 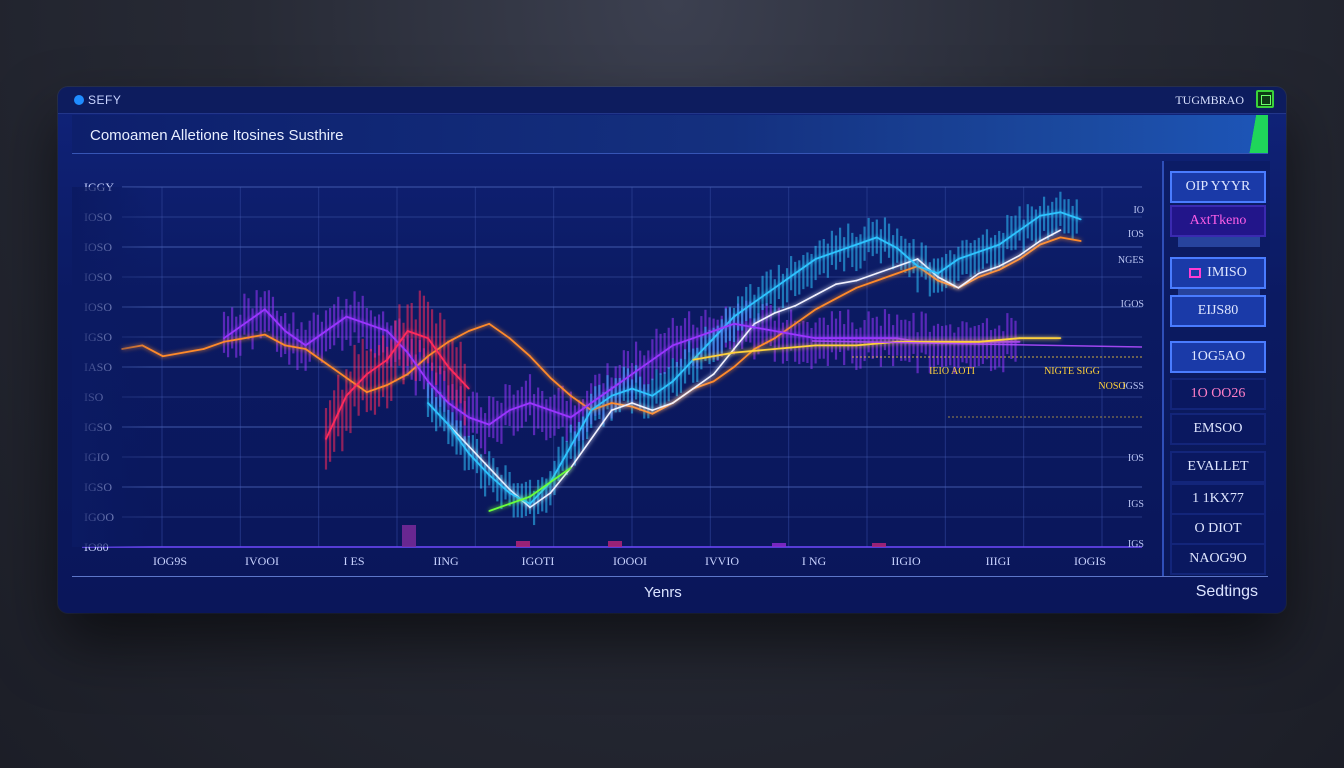 I want to click on reference-line, so click(x=977, y=344).